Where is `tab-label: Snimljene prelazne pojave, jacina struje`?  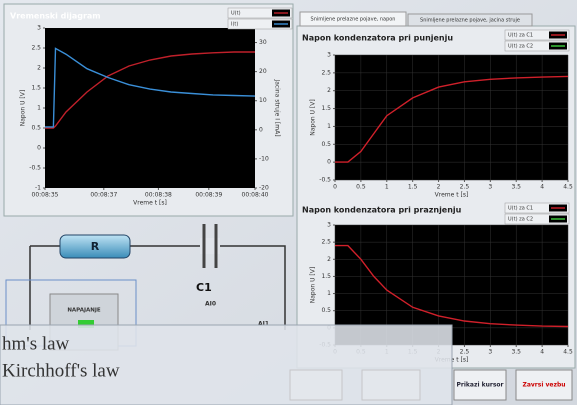
tab-label: Snimljene prelazne pojave, jacina struje is located at coordinates (470, 21).